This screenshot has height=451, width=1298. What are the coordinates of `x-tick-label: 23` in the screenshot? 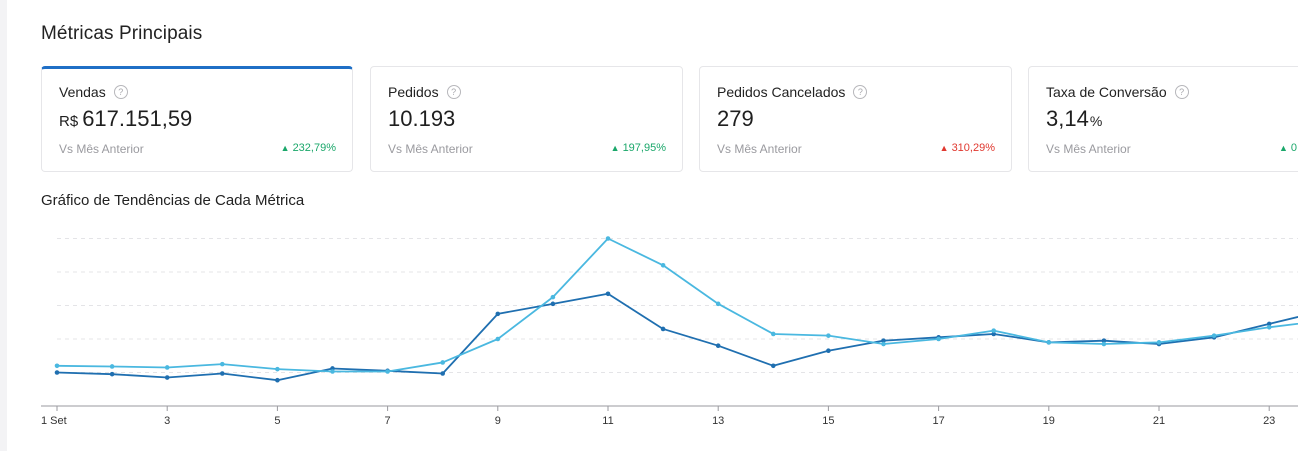 It's located at (1269, 421).